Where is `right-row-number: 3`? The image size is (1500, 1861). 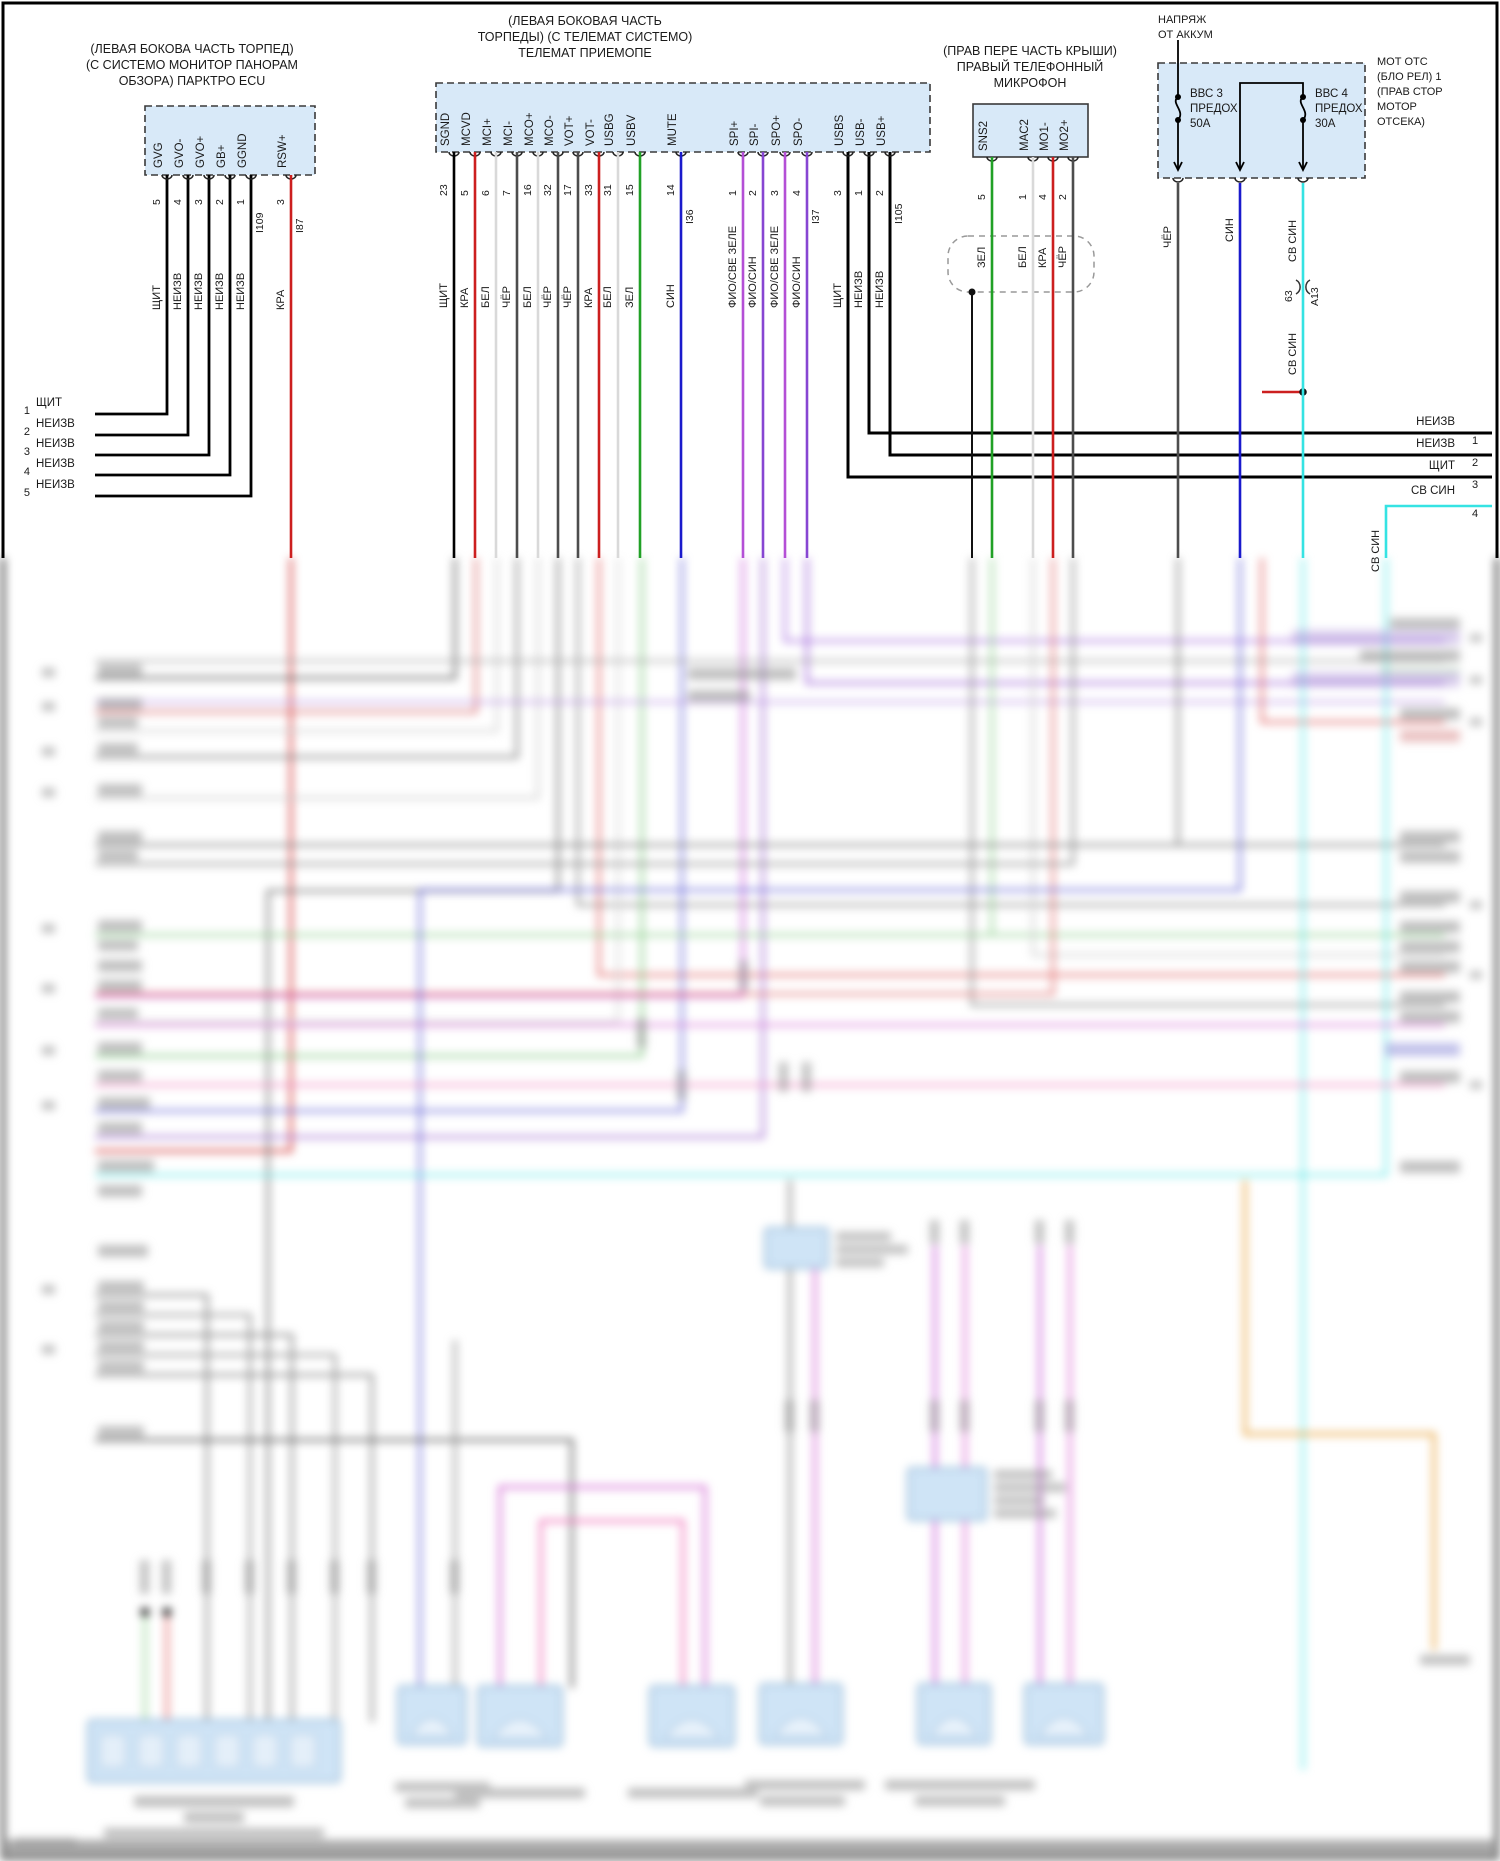 right-row-number: 3 is located at coordinates (1475, 485).